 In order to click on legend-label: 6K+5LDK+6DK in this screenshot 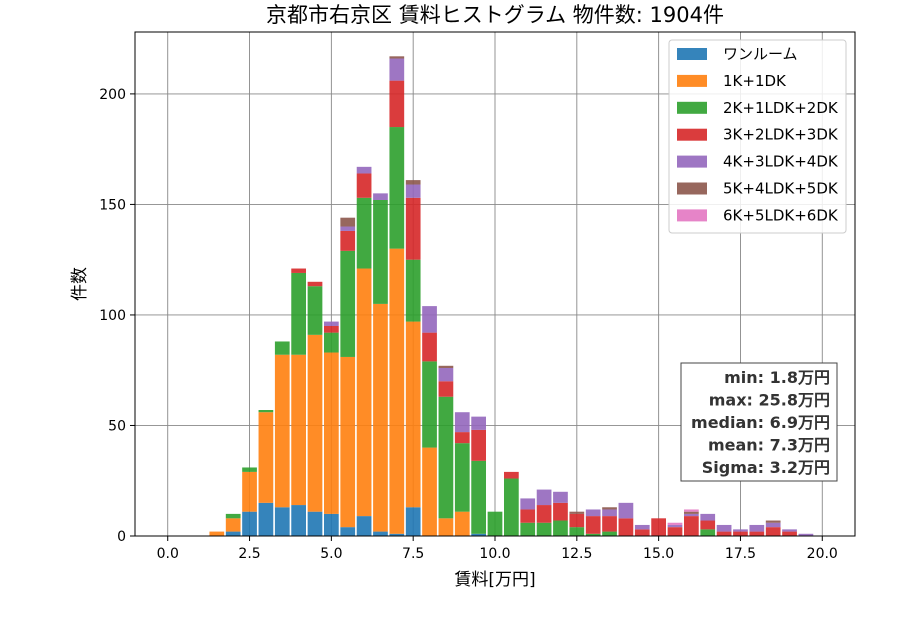, I will do `click(781, 215)`.